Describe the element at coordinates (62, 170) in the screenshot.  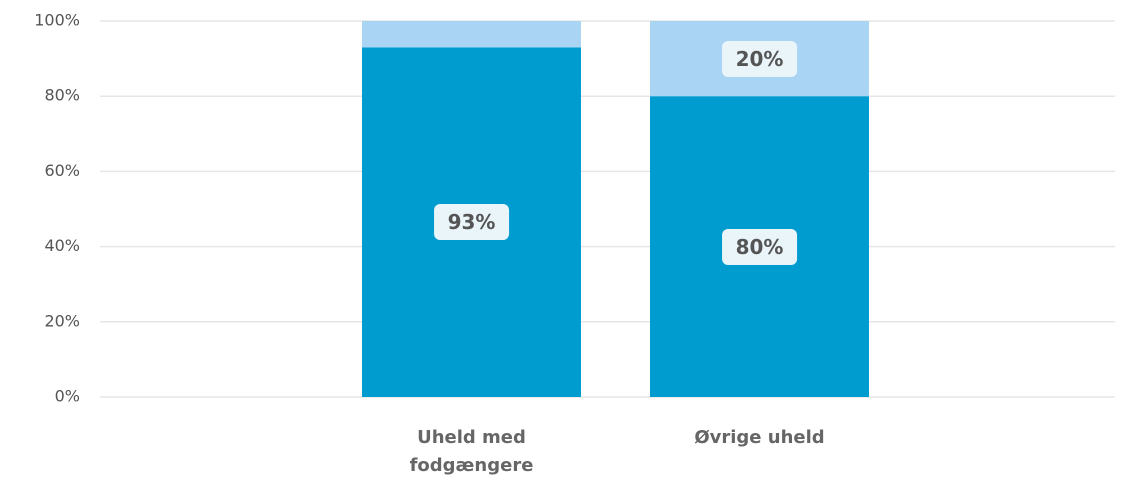
I see `y-tick-label: 60%` at that location.